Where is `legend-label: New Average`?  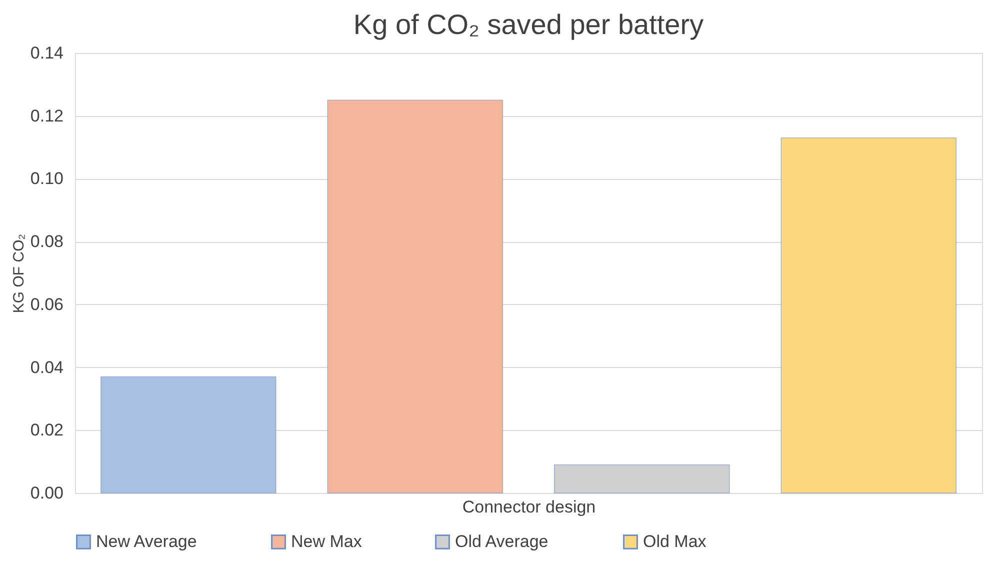
legend-label: New Average is located at coordinates (146, 541).